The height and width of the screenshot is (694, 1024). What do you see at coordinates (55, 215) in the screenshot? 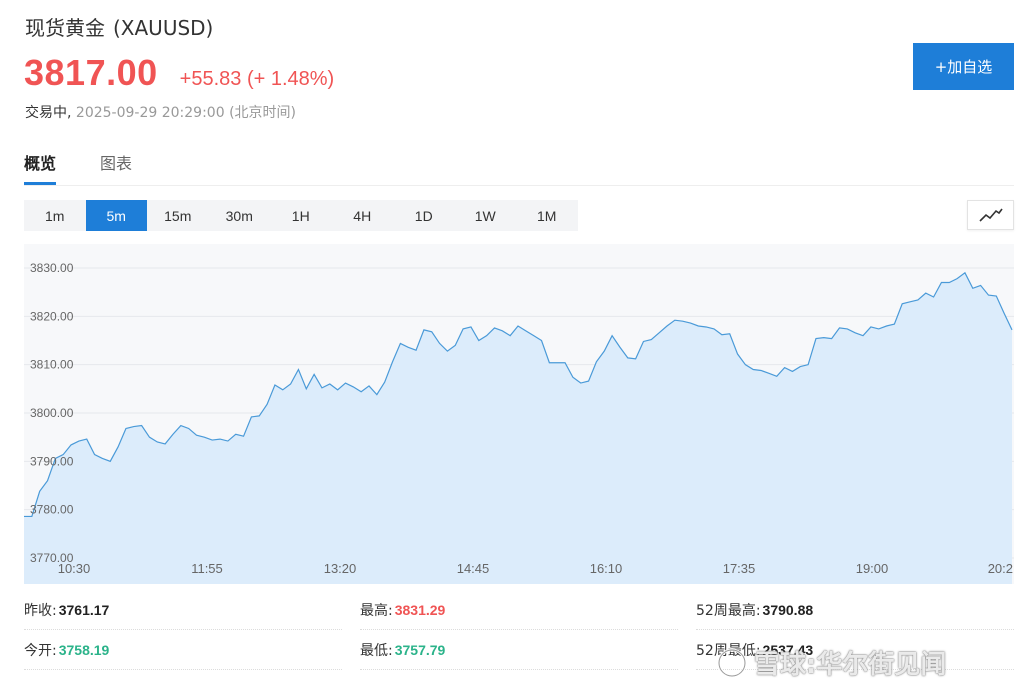
I see `period-1m: 1m` at bounding box center [55, 215].